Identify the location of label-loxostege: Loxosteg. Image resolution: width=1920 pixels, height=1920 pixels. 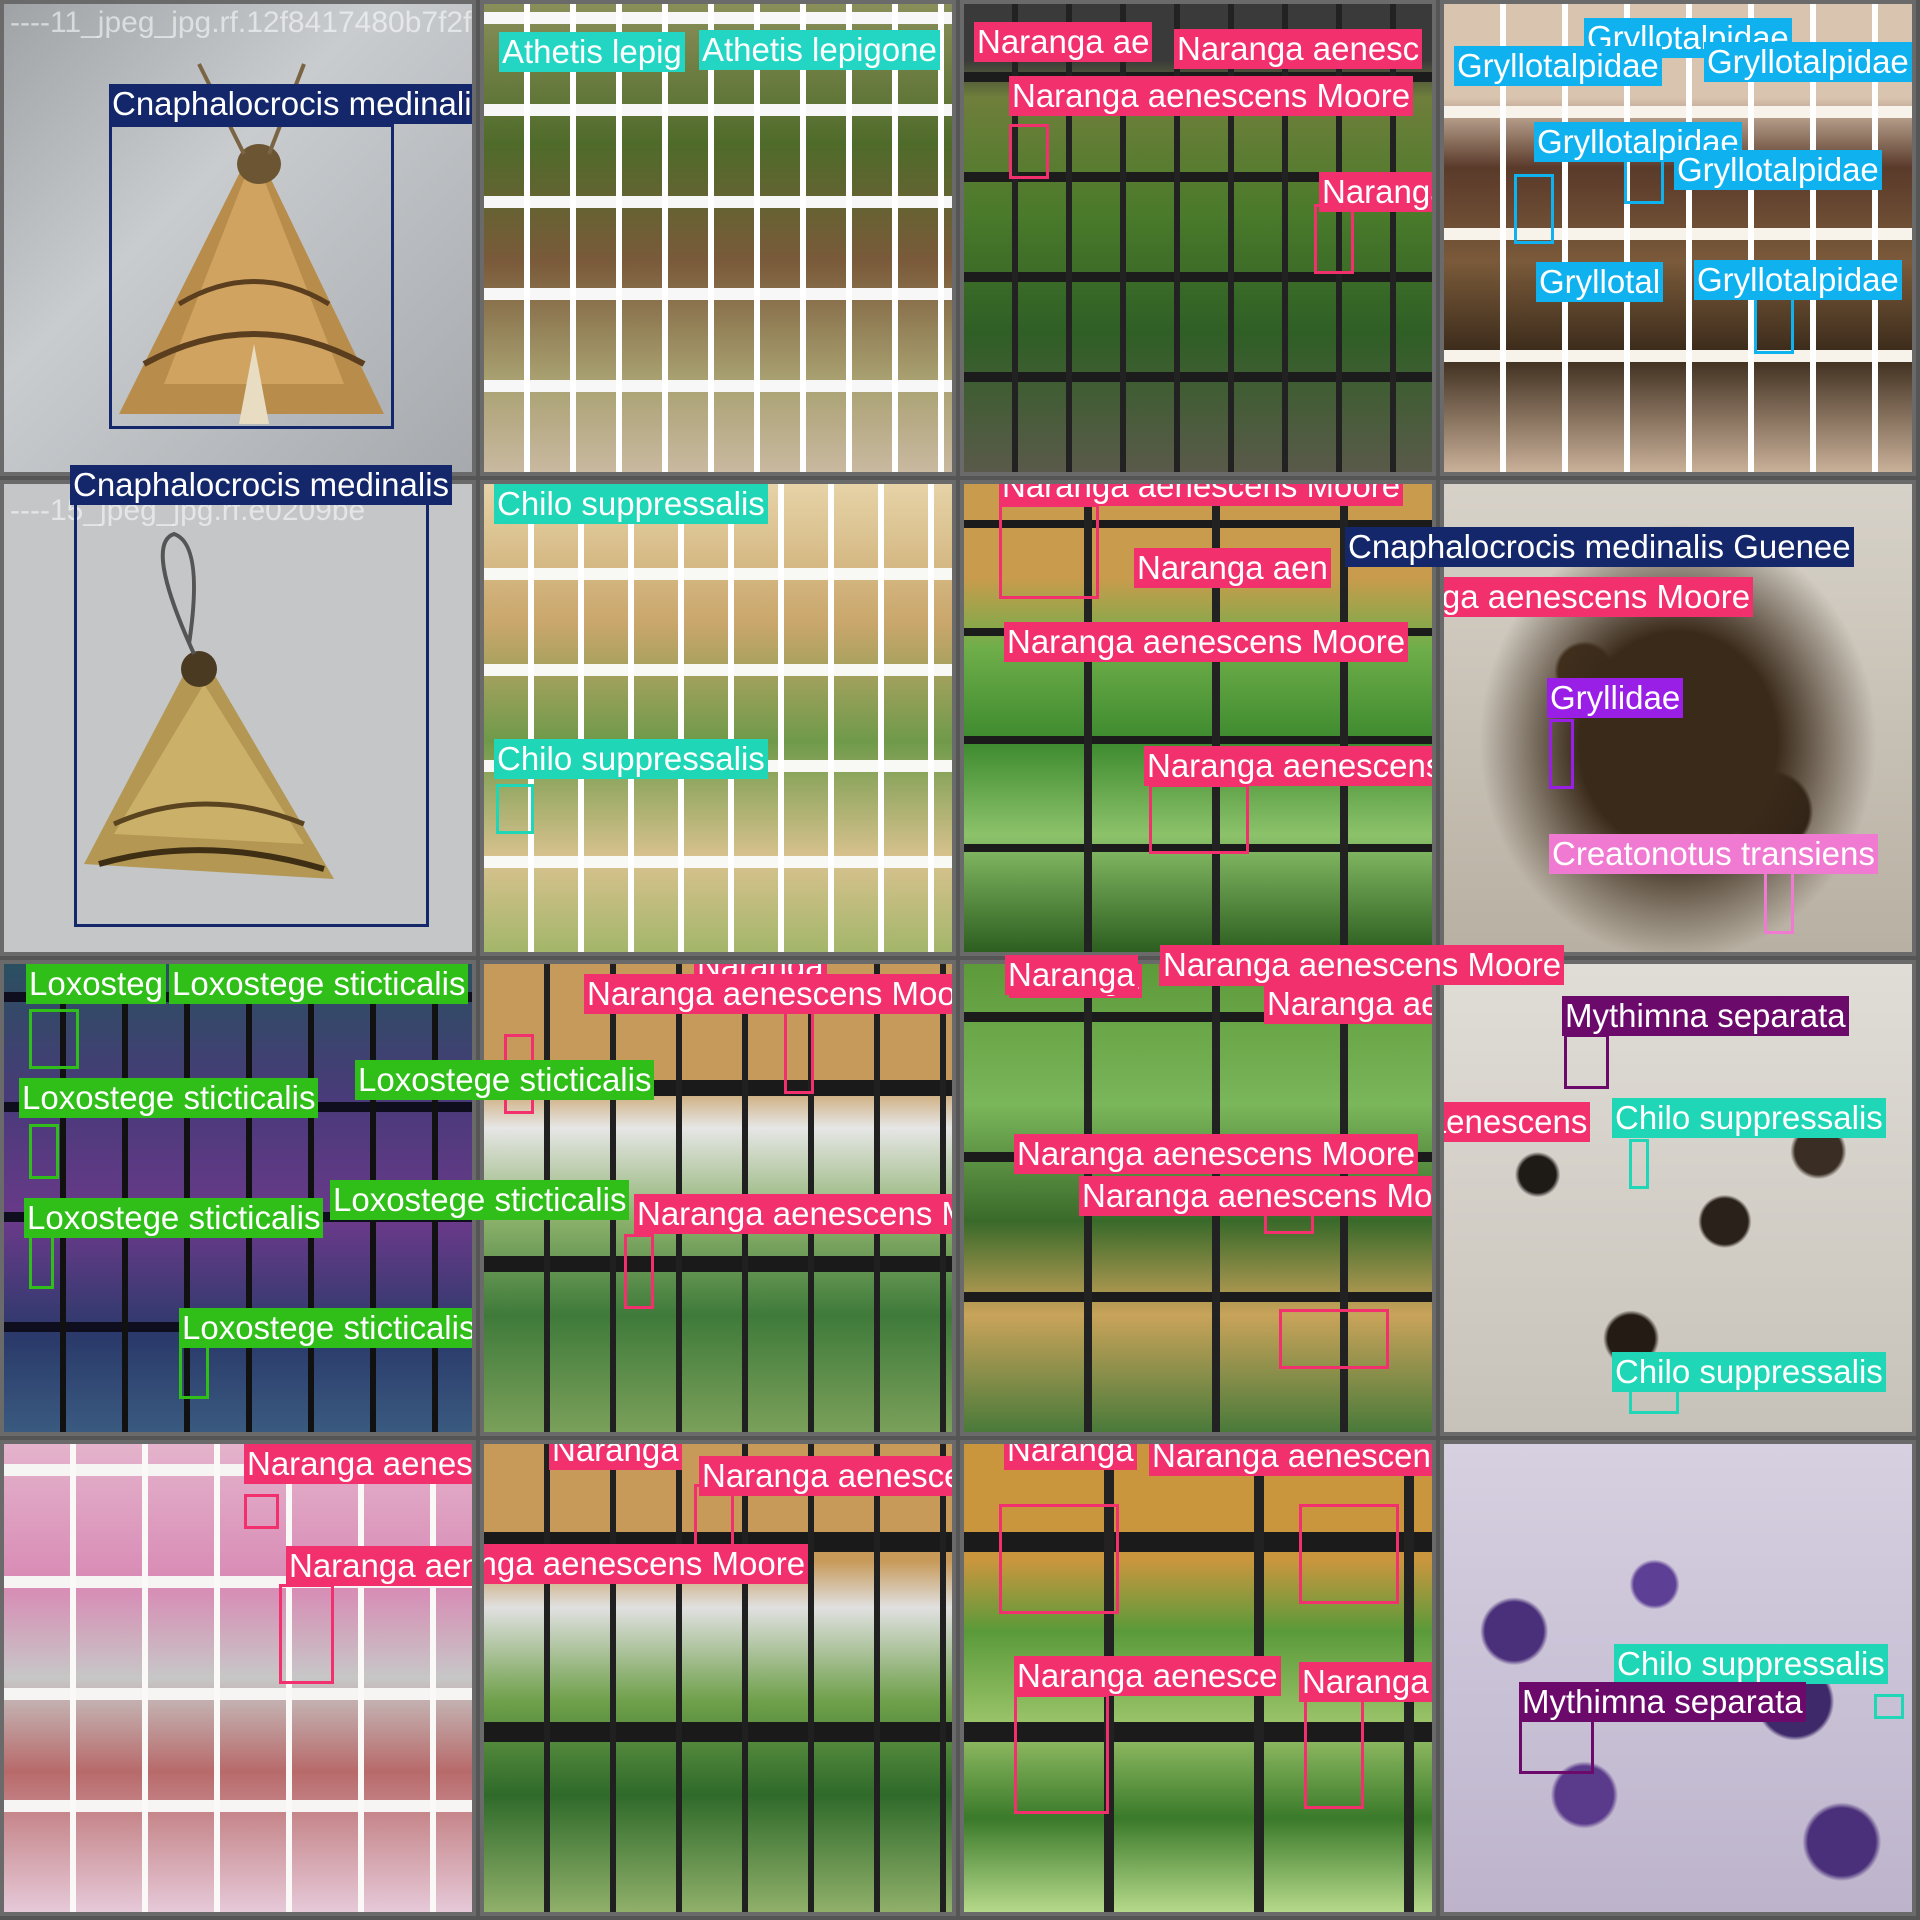
(96, 984).